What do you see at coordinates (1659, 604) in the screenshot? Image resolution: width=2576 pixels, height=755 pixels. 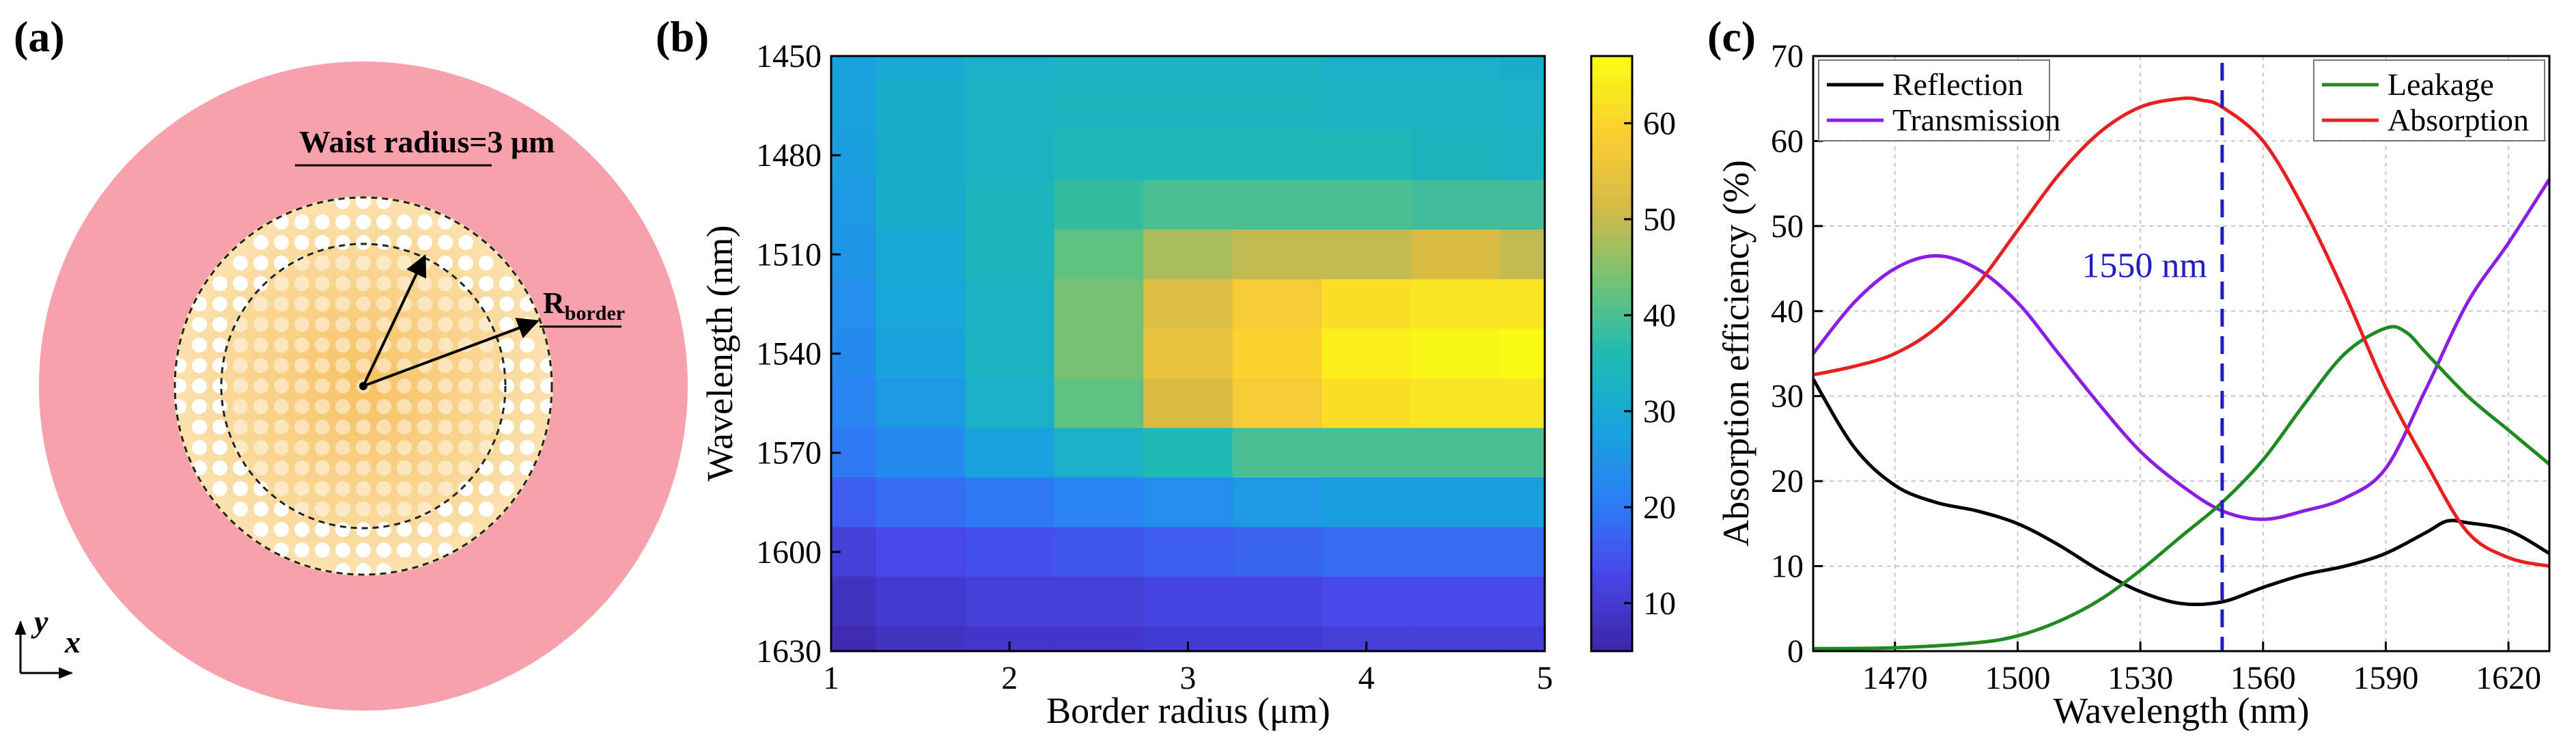 I see `colorbar-tick-label: 10` at bounding box center [1659, 604].